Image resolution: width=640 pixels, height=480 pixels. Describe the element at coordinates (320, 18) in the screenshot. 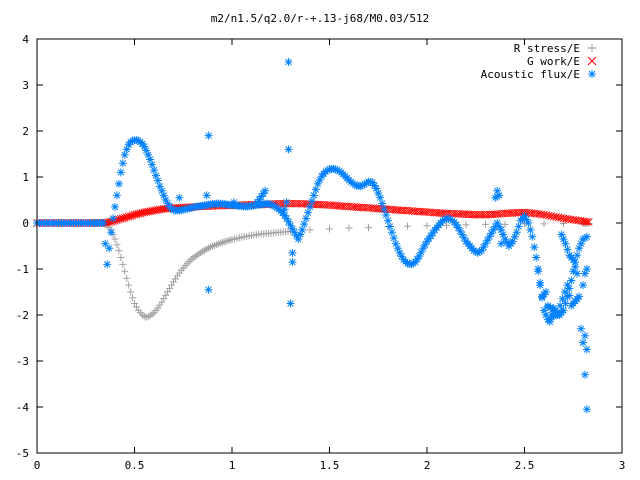

I see `chart-title: m2/n1.5/q2.0/r-+.13-j68/M0.03/512` at that location.